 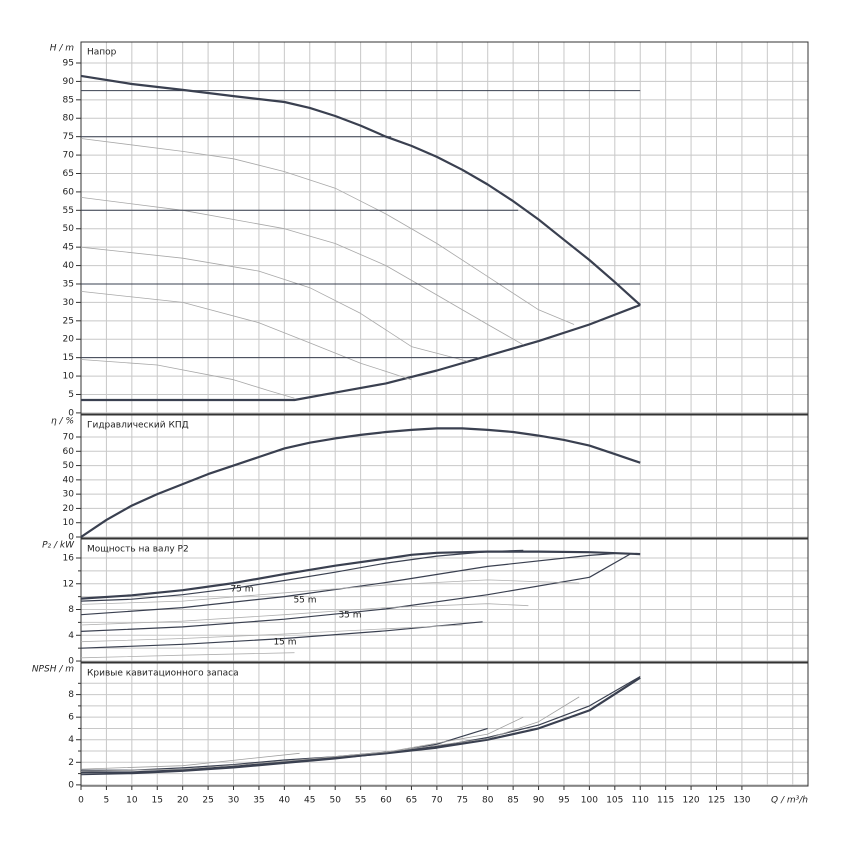 What do you see at coordinates (62, 49) in the screenshot?
I see `y-axis-label: H / m` at bounding box center [62, 49].